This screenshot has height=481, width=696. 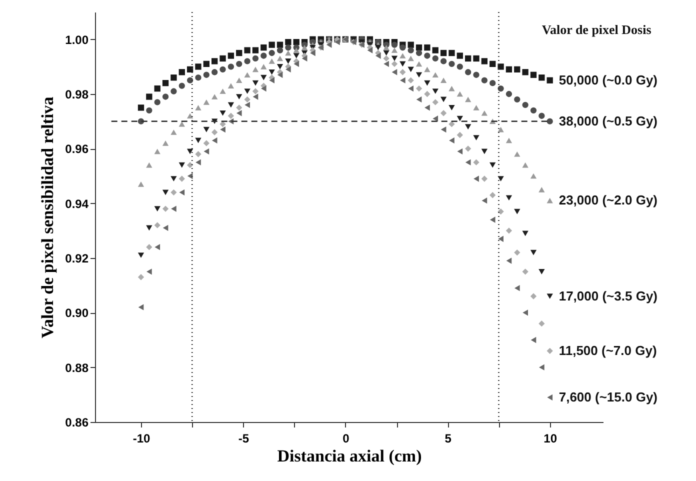 I want to click on y-tick-label: 0.92, so click(x=77, y=259).